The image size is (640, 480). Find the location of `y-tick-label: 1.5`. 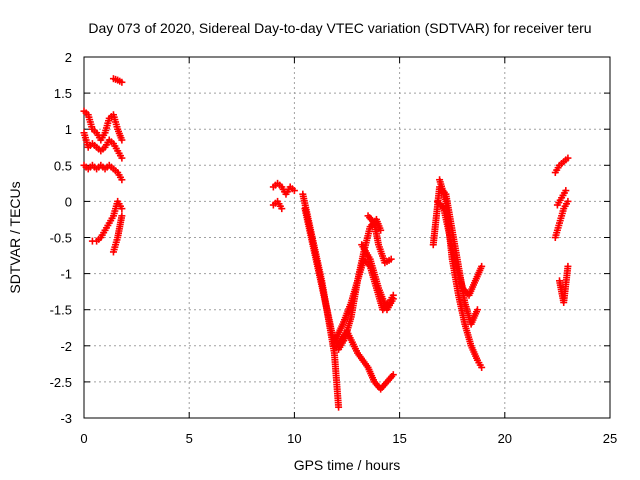

y-tick-label: 1.5 is located at coordinates (63, 93).